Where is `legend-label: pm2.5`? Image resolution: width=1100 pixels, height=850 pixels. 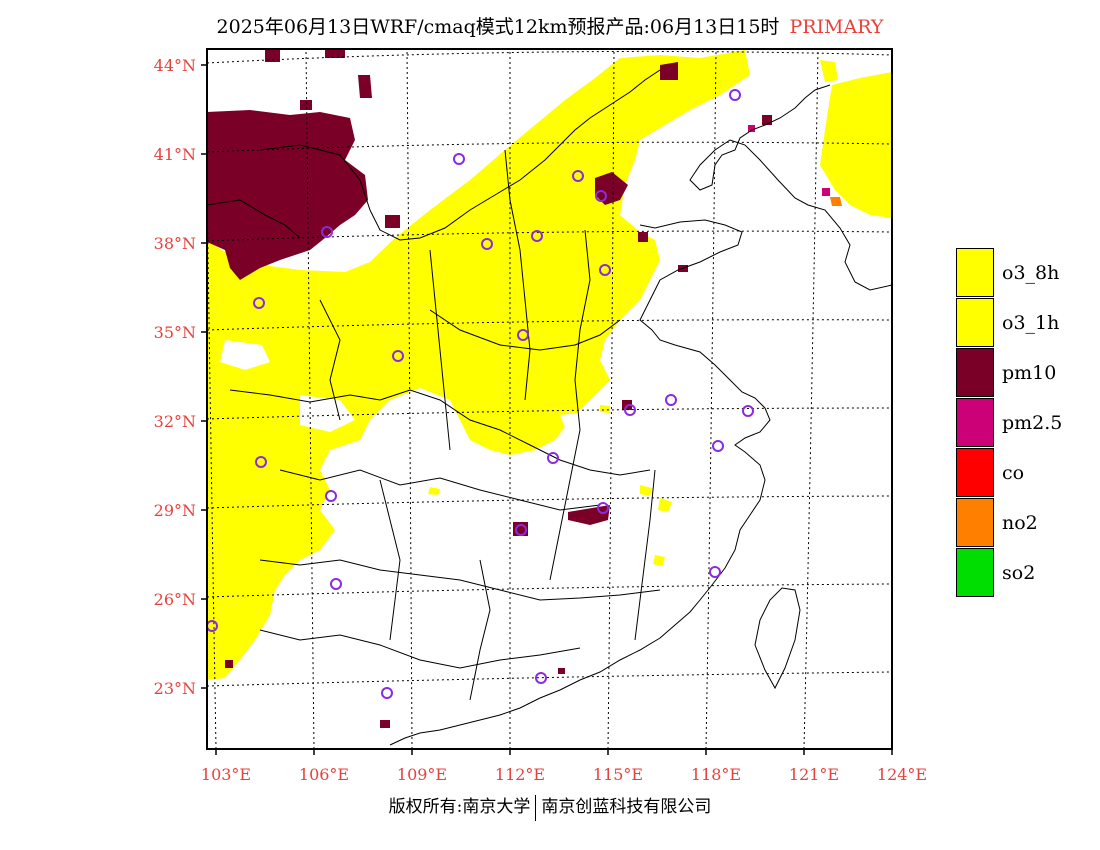
legend-label: pm2.5 is located at coordinates (1032, 423).